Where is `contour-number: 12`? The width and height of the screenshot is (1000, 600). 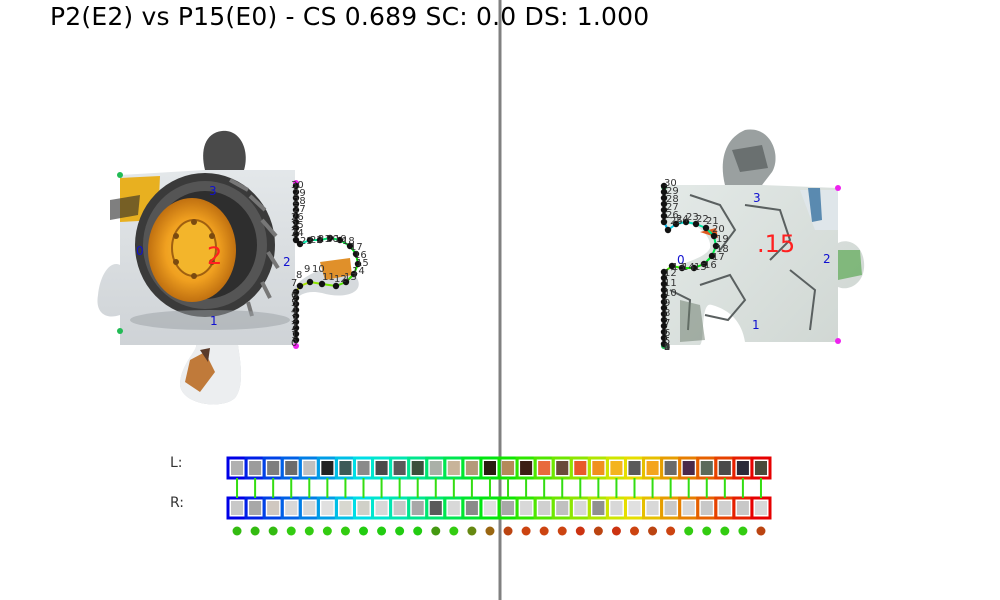
contour-number: 12 is located at coordinates (340, 279).